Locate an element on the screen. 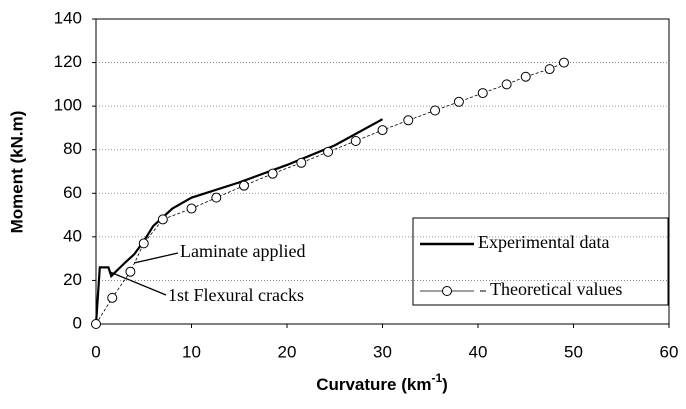 The image size is (686, 409). x-axis-label: Curvature (km-1) is located at coordinates (382, 382).